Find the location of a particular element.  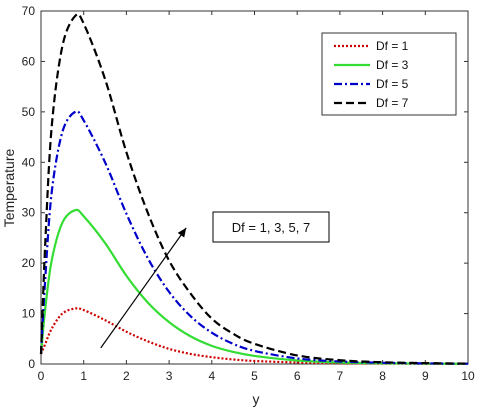

y-tick-label: 10 is located at coordinates (29, 314).